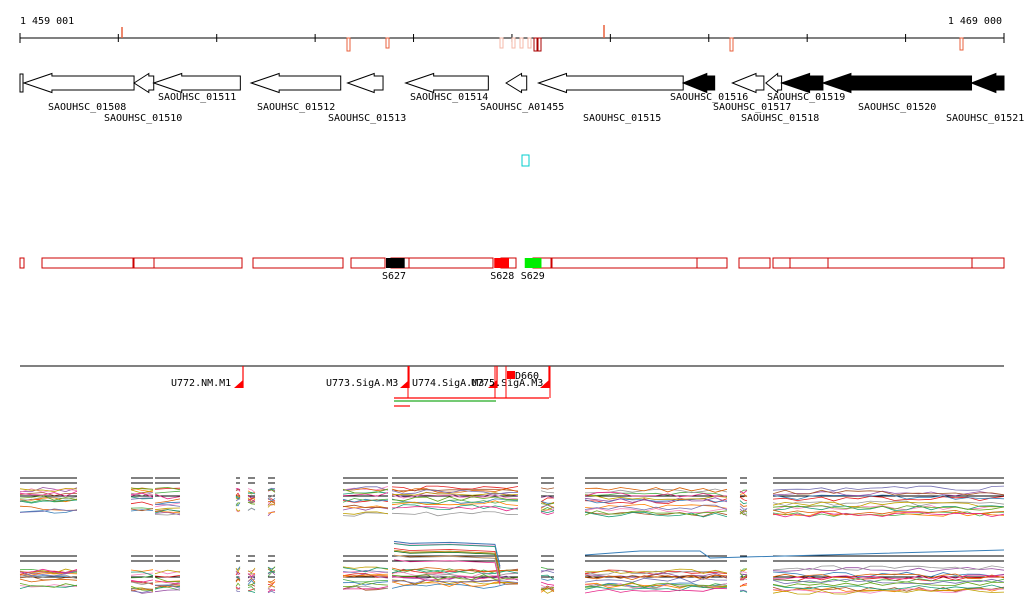 The width and height of the screenshot is (1024, 611). I want to click on gene-label: SAOUHSC_01515, so click(622, 118).